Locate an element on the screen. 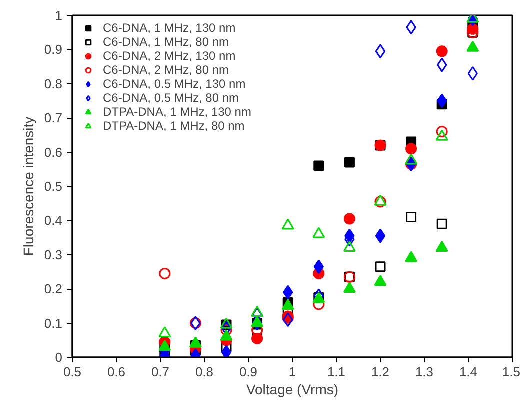  legend-label: C6-DNA, 1 MHz, 80 nm is located at coordinates (166, 42).